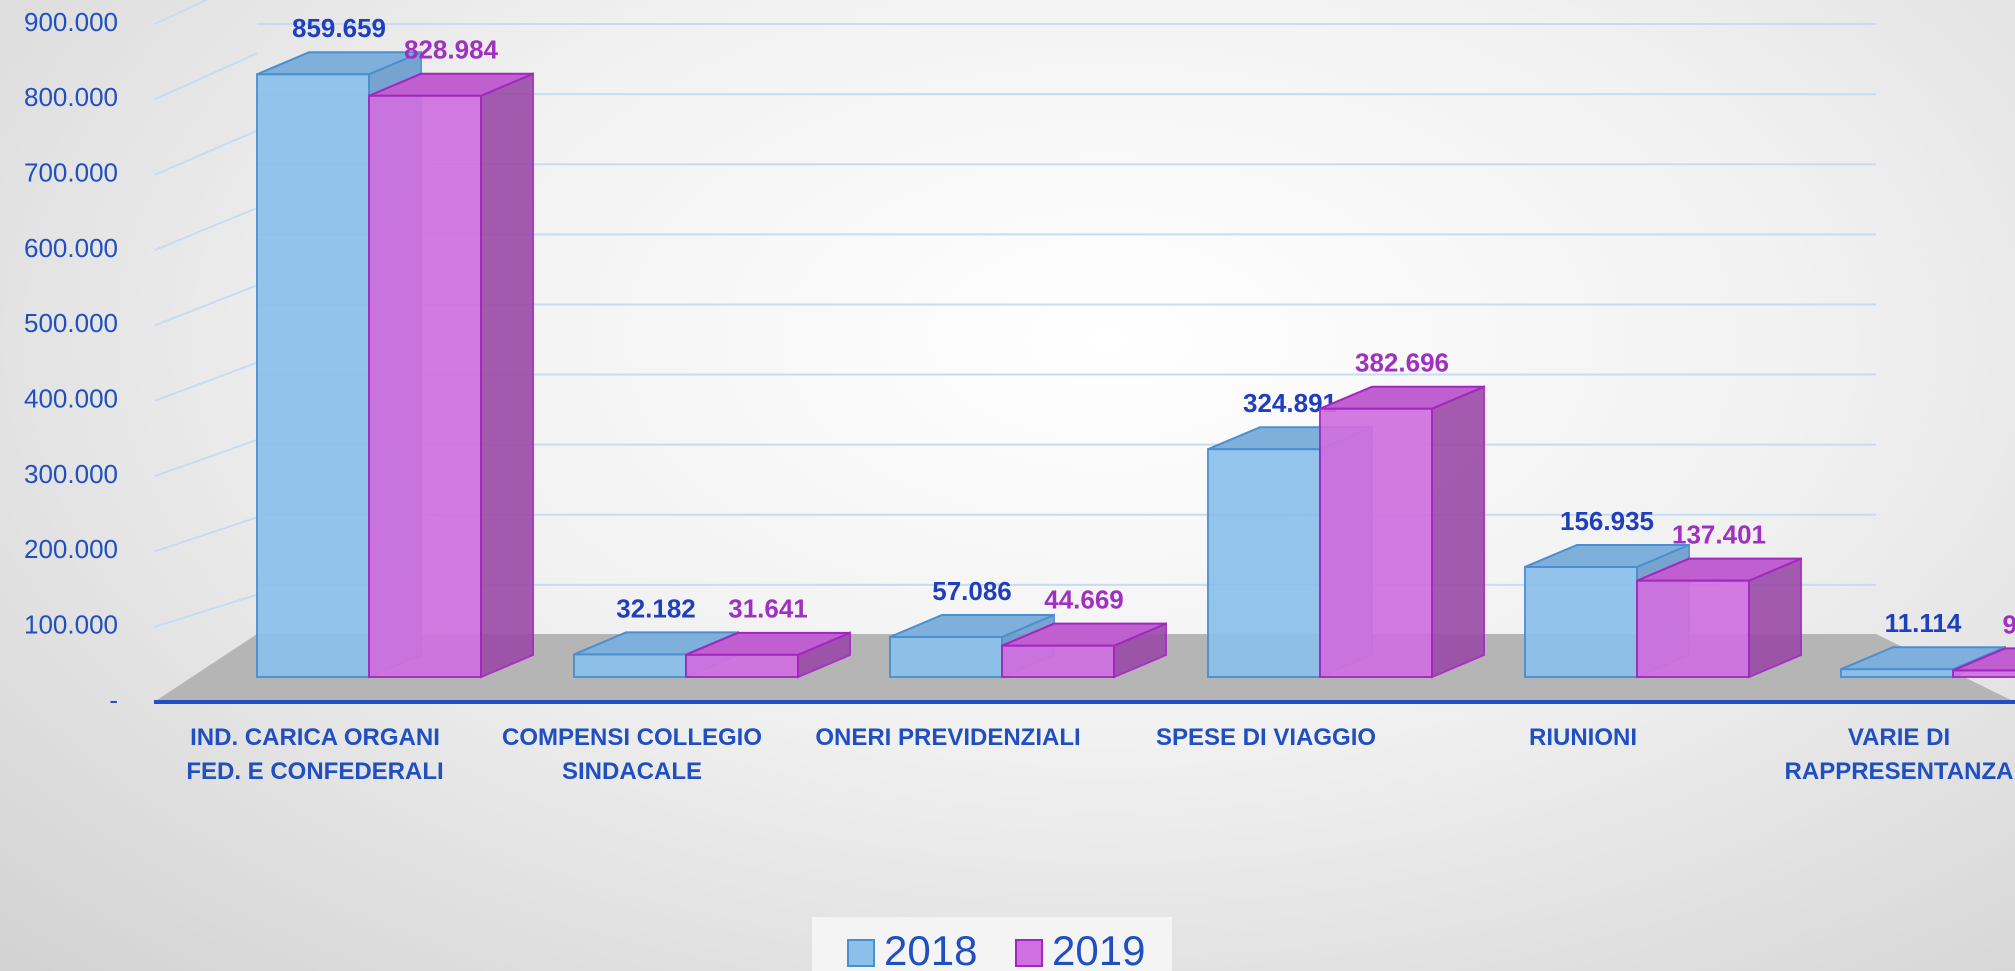  Describe the element at coordinates (768, 609) in the screenshot. I see `value-label: 31.641` at that location.